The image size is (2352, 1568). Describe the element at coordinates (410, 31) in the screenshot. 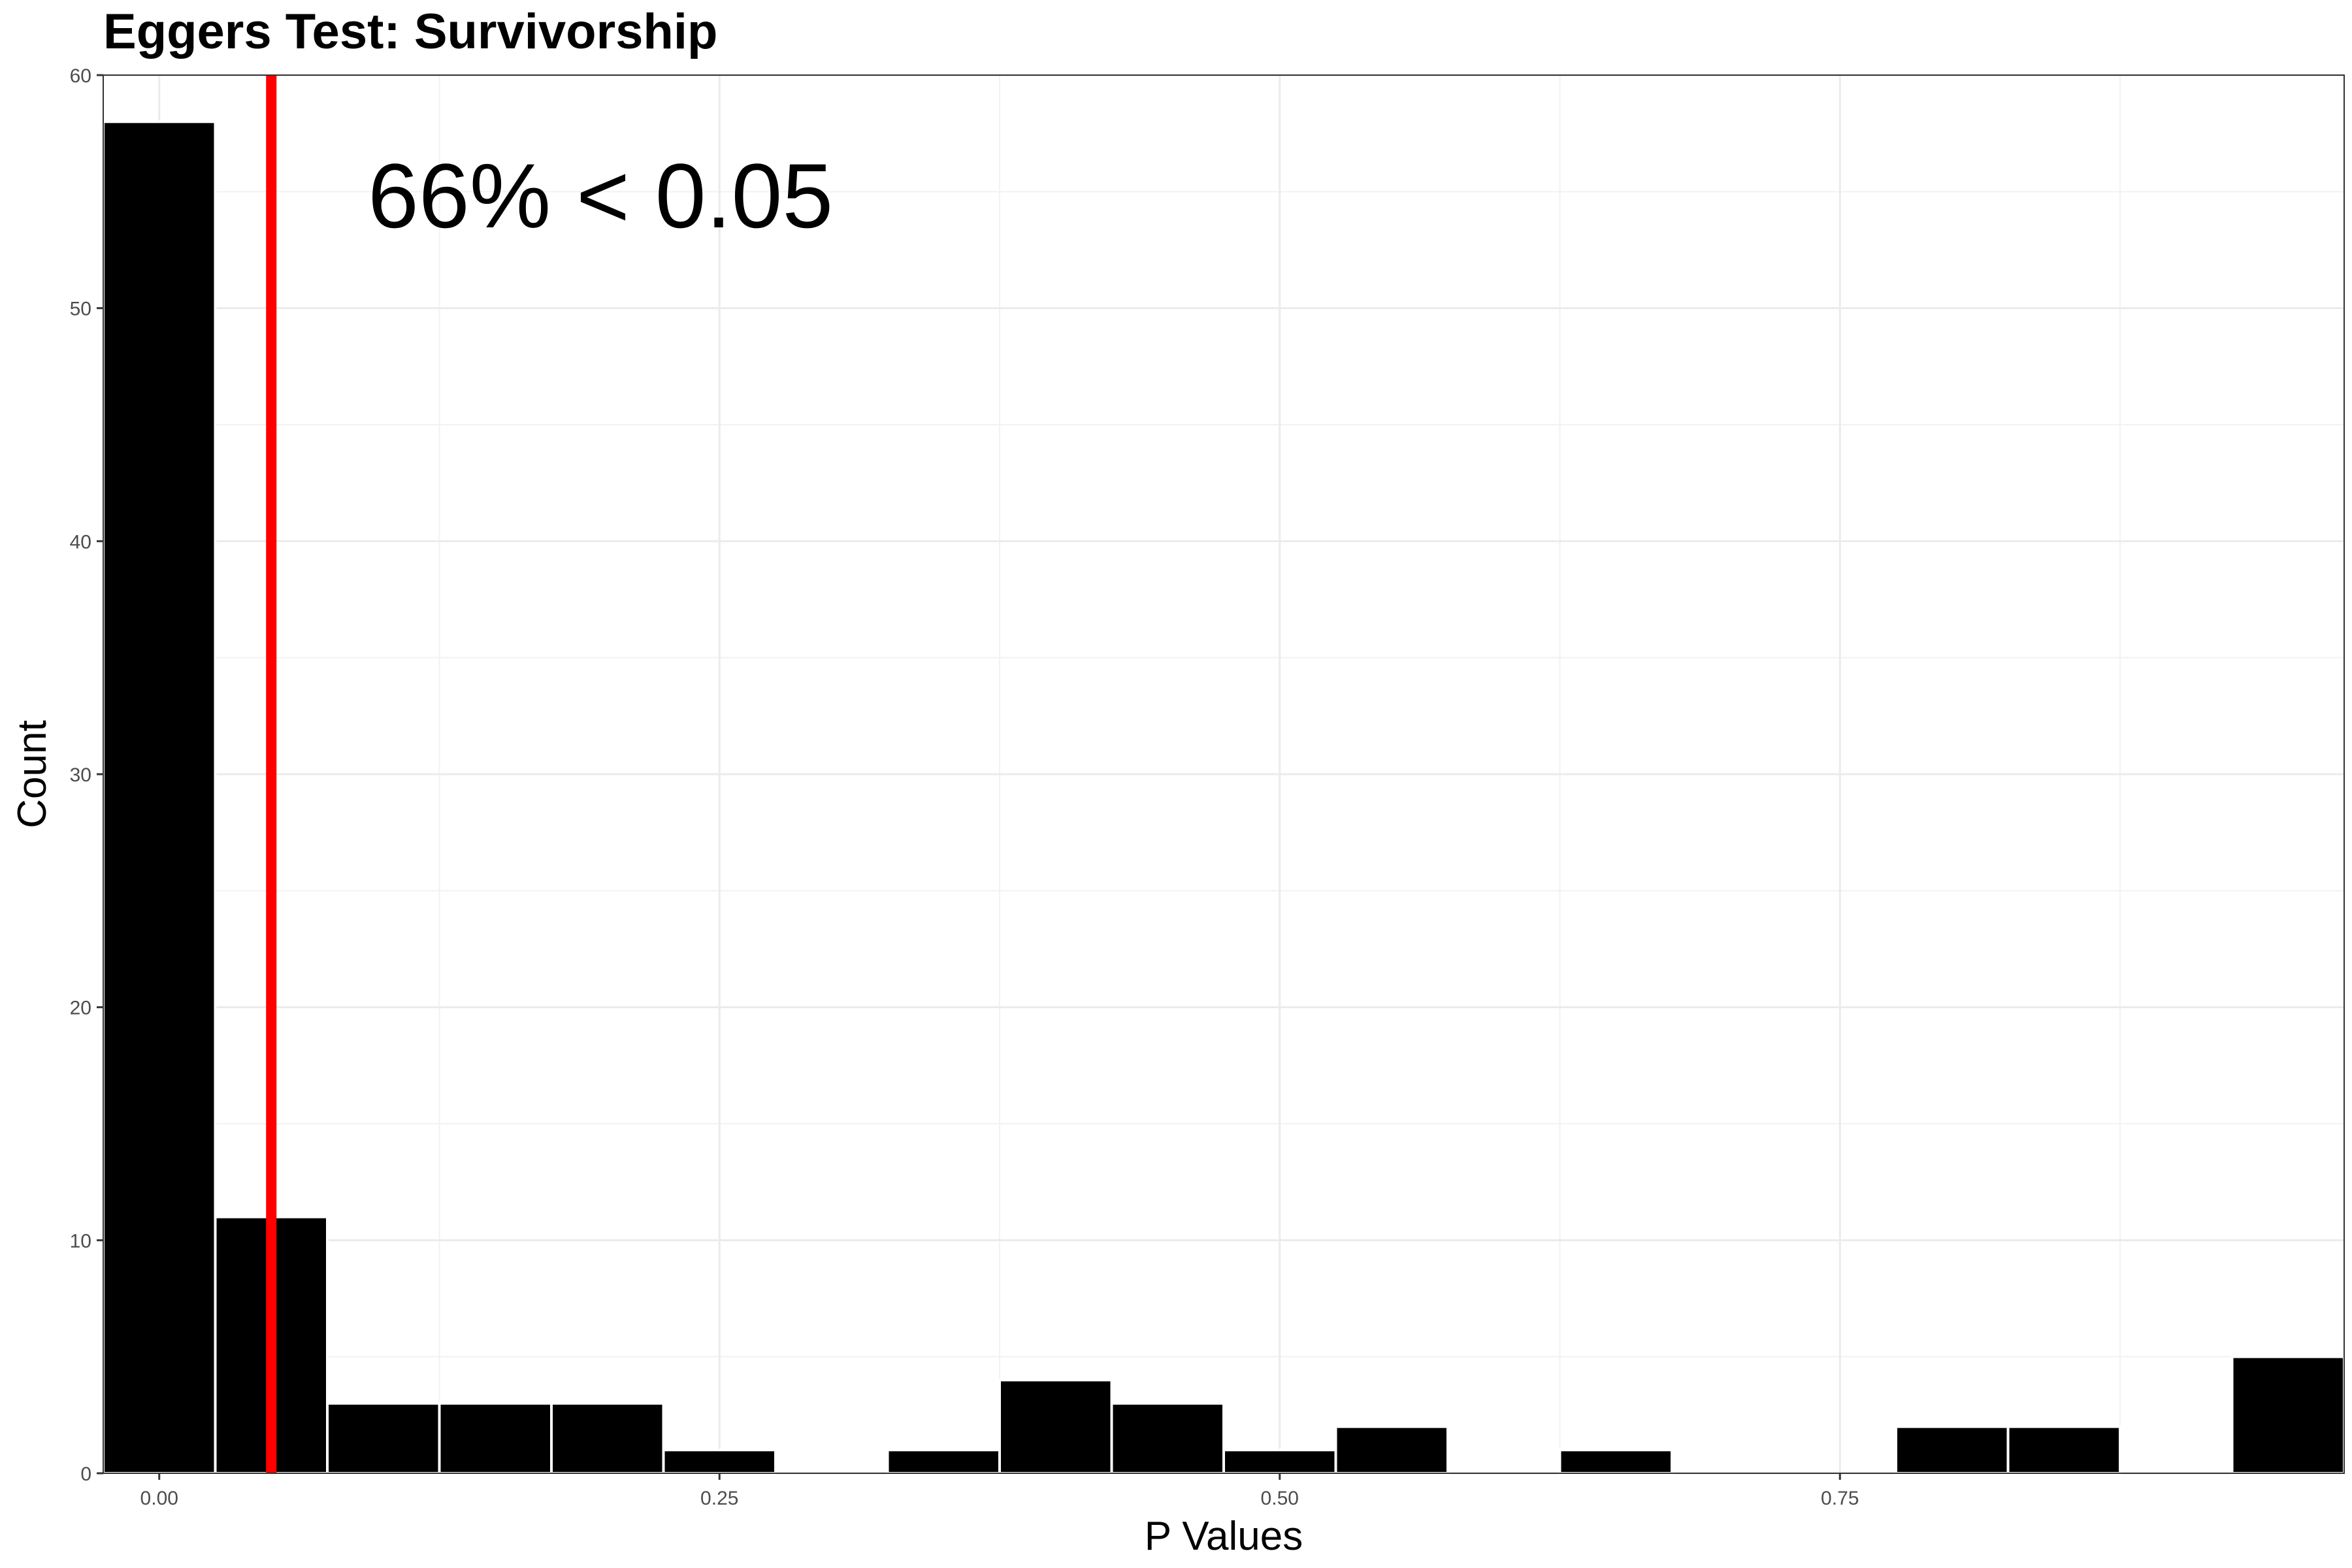

I see `chart-title: Eggers Test: Survivorship` at that location.